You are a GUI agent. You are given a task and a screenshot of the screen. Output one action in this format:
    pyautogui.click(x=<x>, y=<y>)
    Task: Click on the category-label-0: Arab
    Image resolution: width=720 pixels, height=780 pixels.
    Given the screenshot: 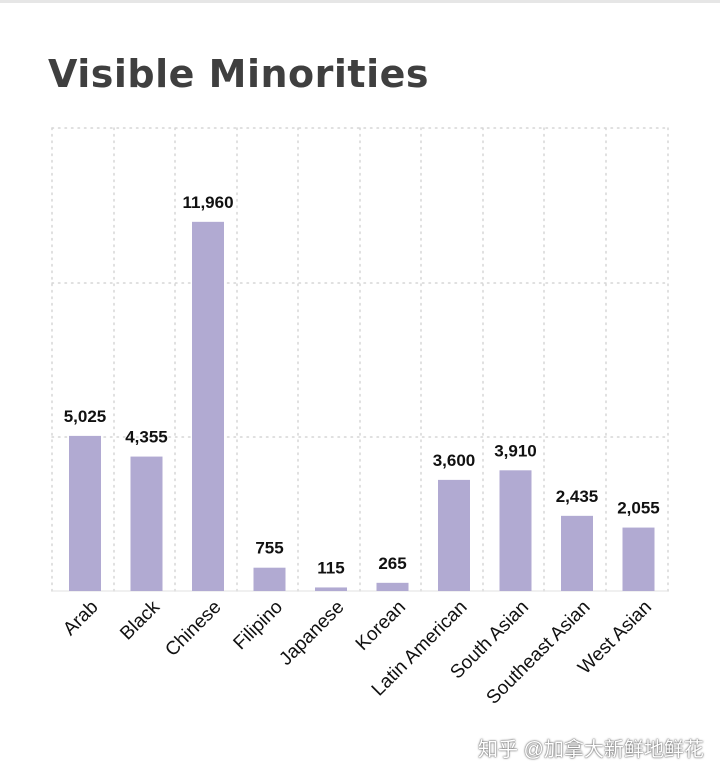 What is the action you would take?
    pyautogui.click(x=80, y=618)
    